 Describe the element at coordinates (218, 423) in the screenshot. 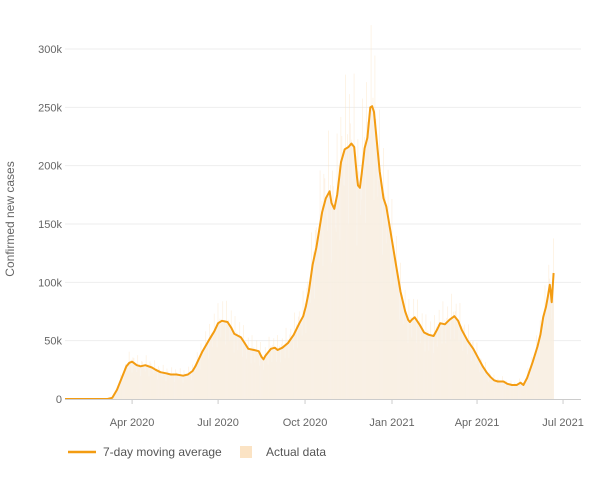

I see `x-tick-label: Jul 2020` at that location.